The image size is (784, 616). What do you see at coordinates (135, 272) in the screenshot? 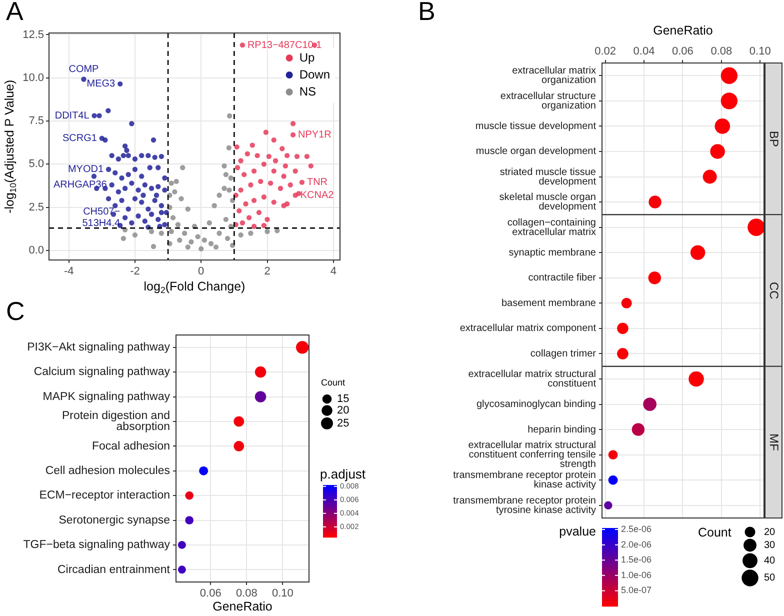
I see `x-tick-label: -2` at bounding box center [135, 272].